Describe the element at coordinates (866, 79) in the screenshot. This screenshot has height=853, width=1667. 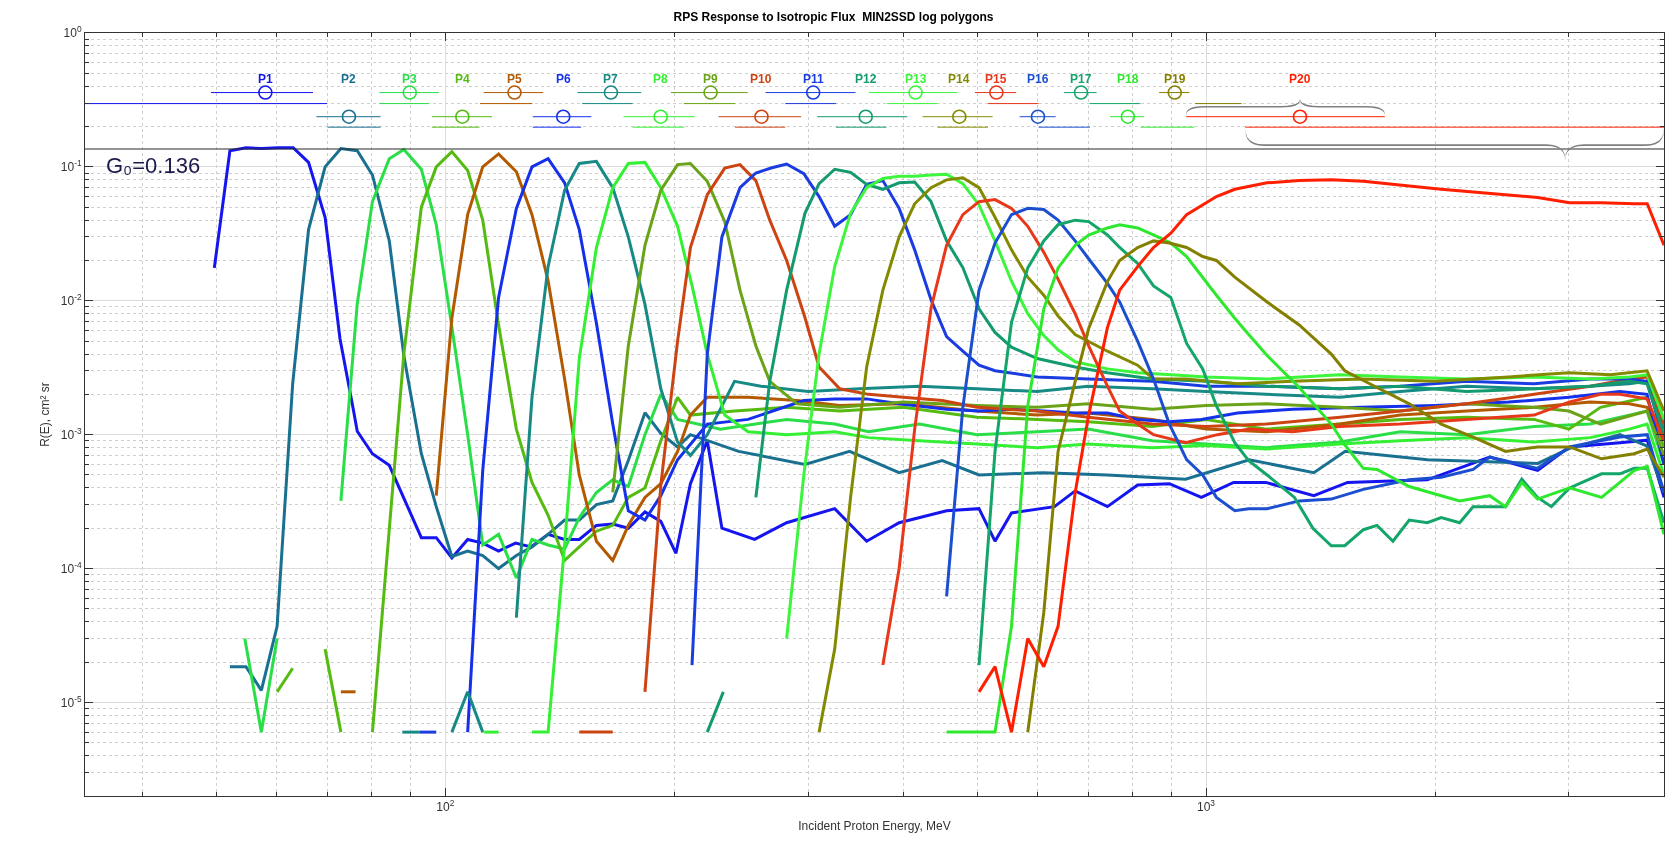
I see `text: P12` at that location.